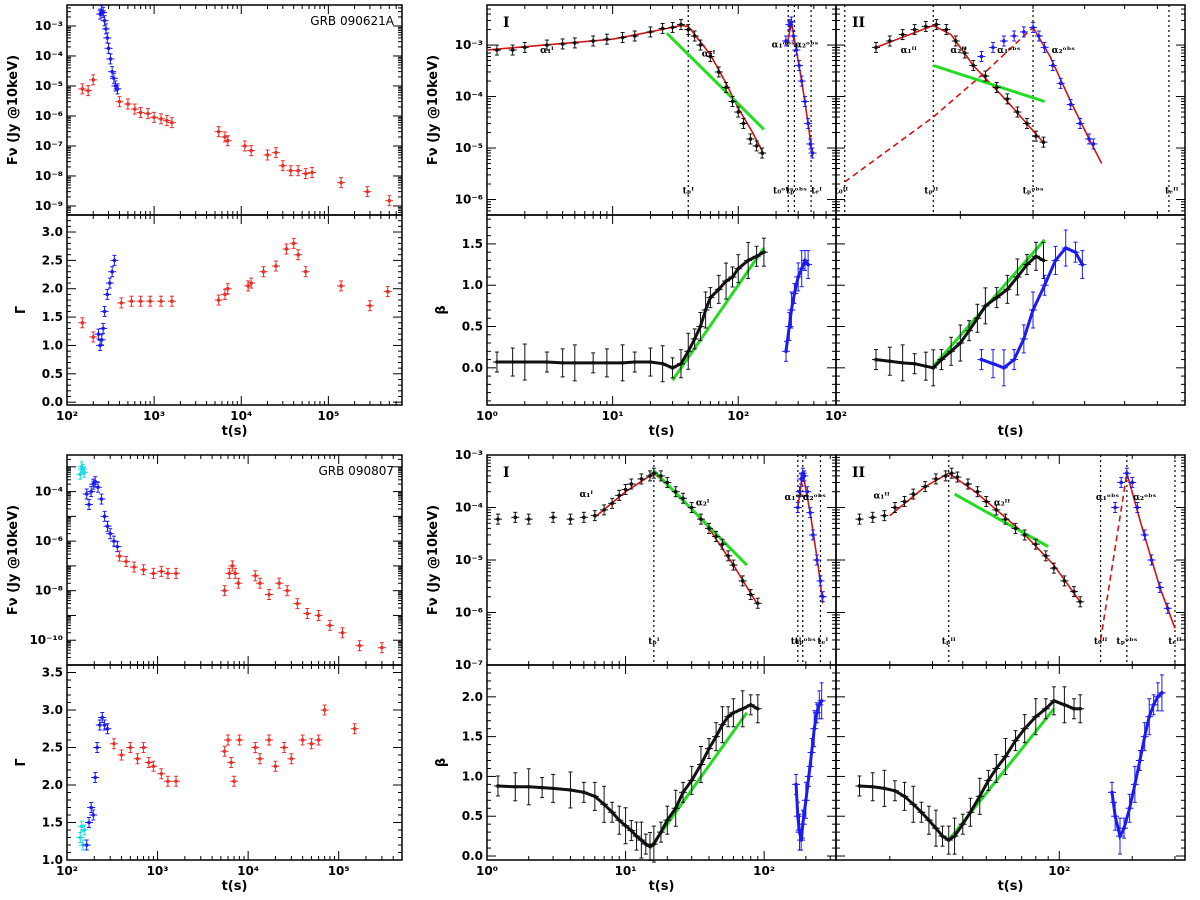  I want to click on panel-label: I, so click(506, 23).